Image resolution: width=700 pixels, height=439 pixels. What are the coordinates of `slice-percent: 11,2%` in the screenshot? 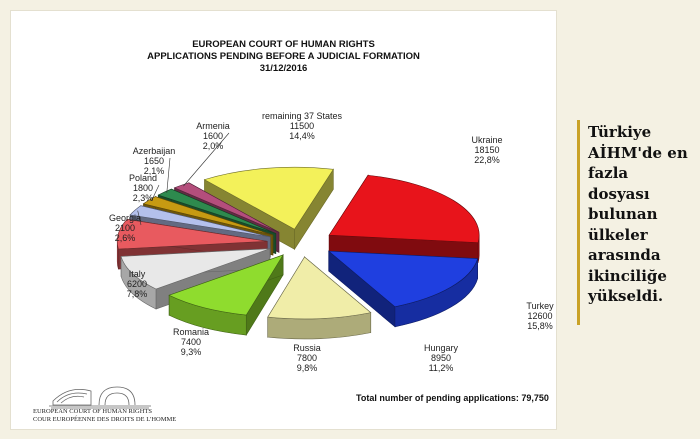 It's located at (441, 368).